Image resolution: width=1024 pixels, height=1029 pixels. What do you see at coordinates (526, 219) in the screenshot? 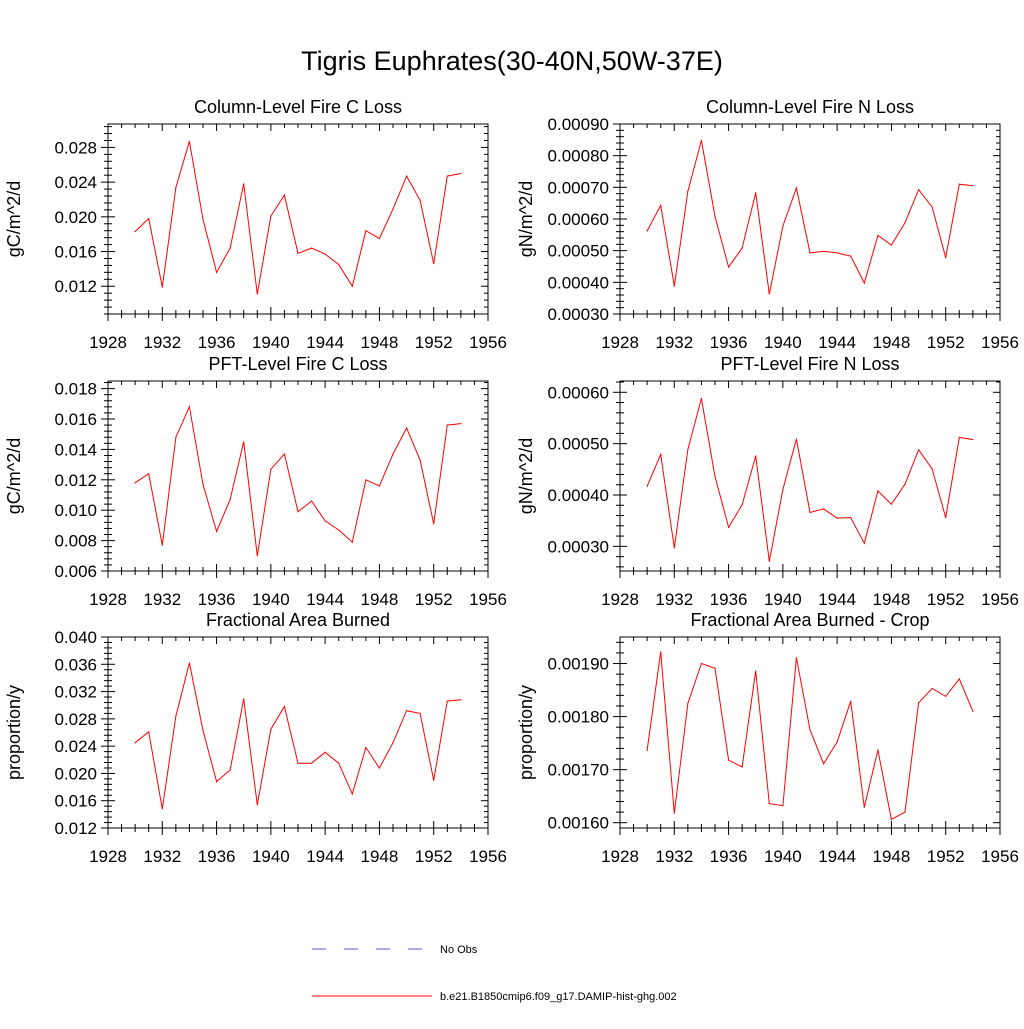
I see `y-axis-label: gN/m^2/d` at bounding box center [526, 219].